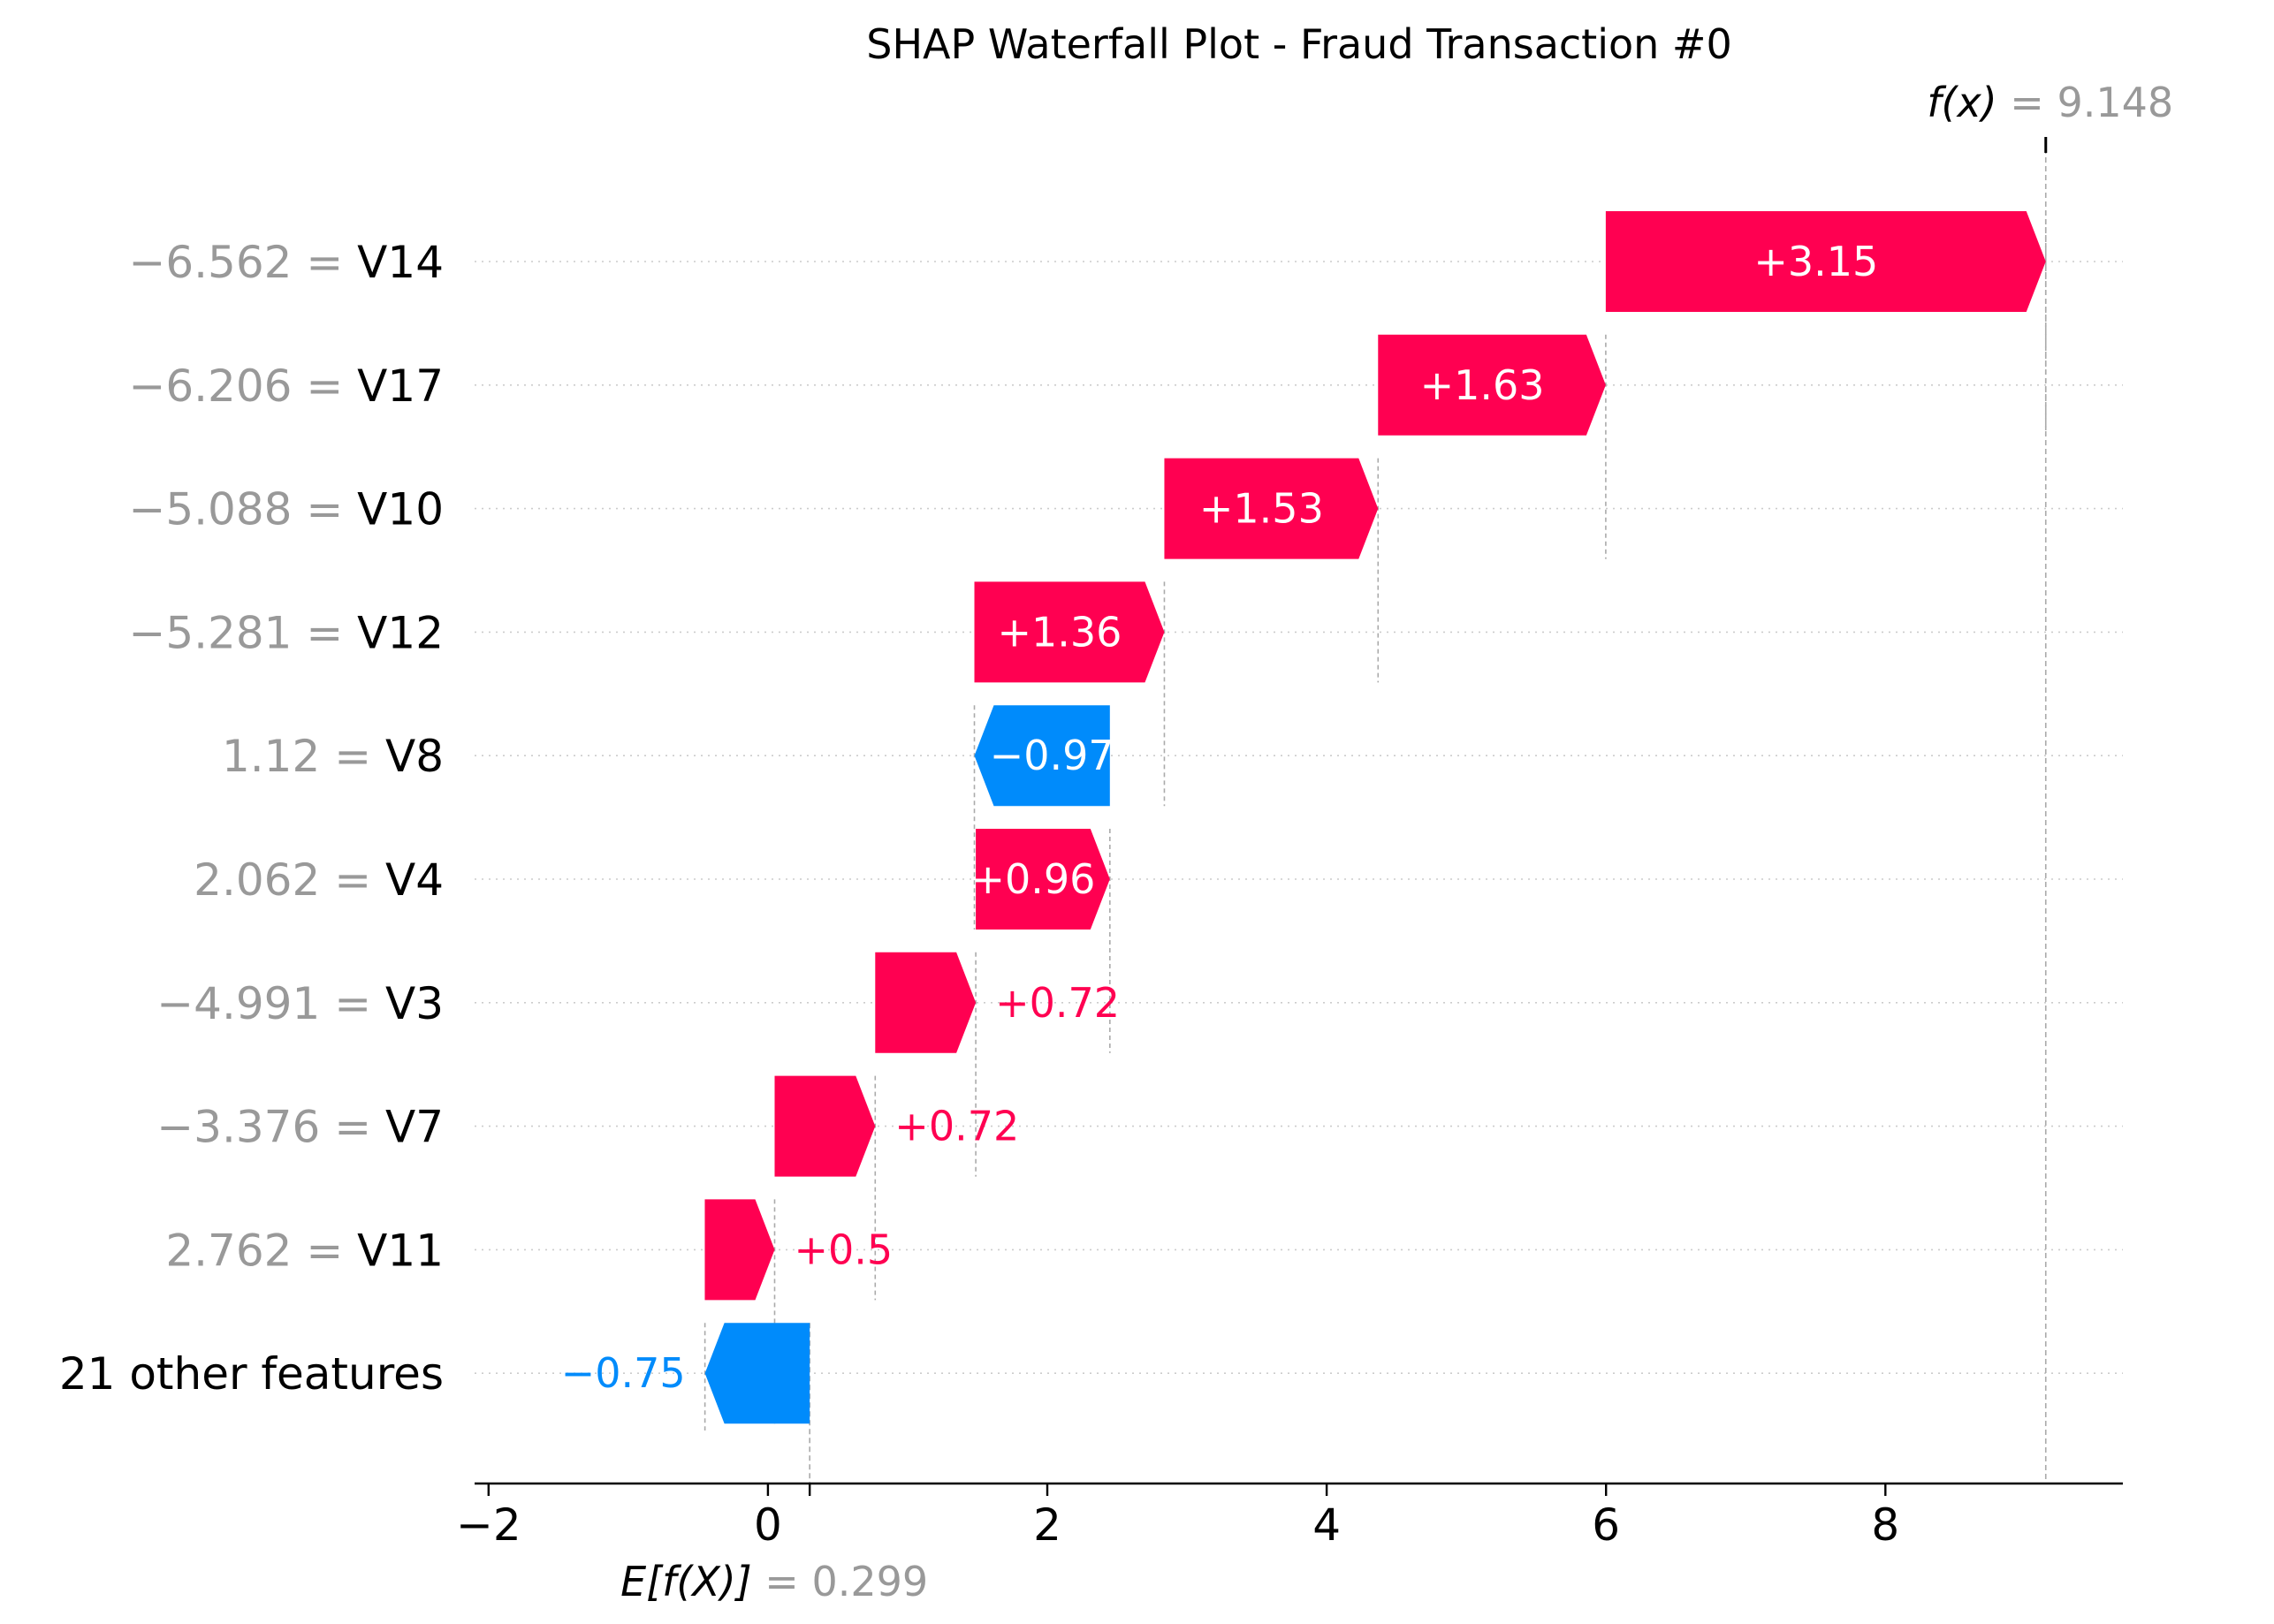 This screenshot has height=1624, width=2274. I want to click on output-value: = 9.148, so click(2085, 102).